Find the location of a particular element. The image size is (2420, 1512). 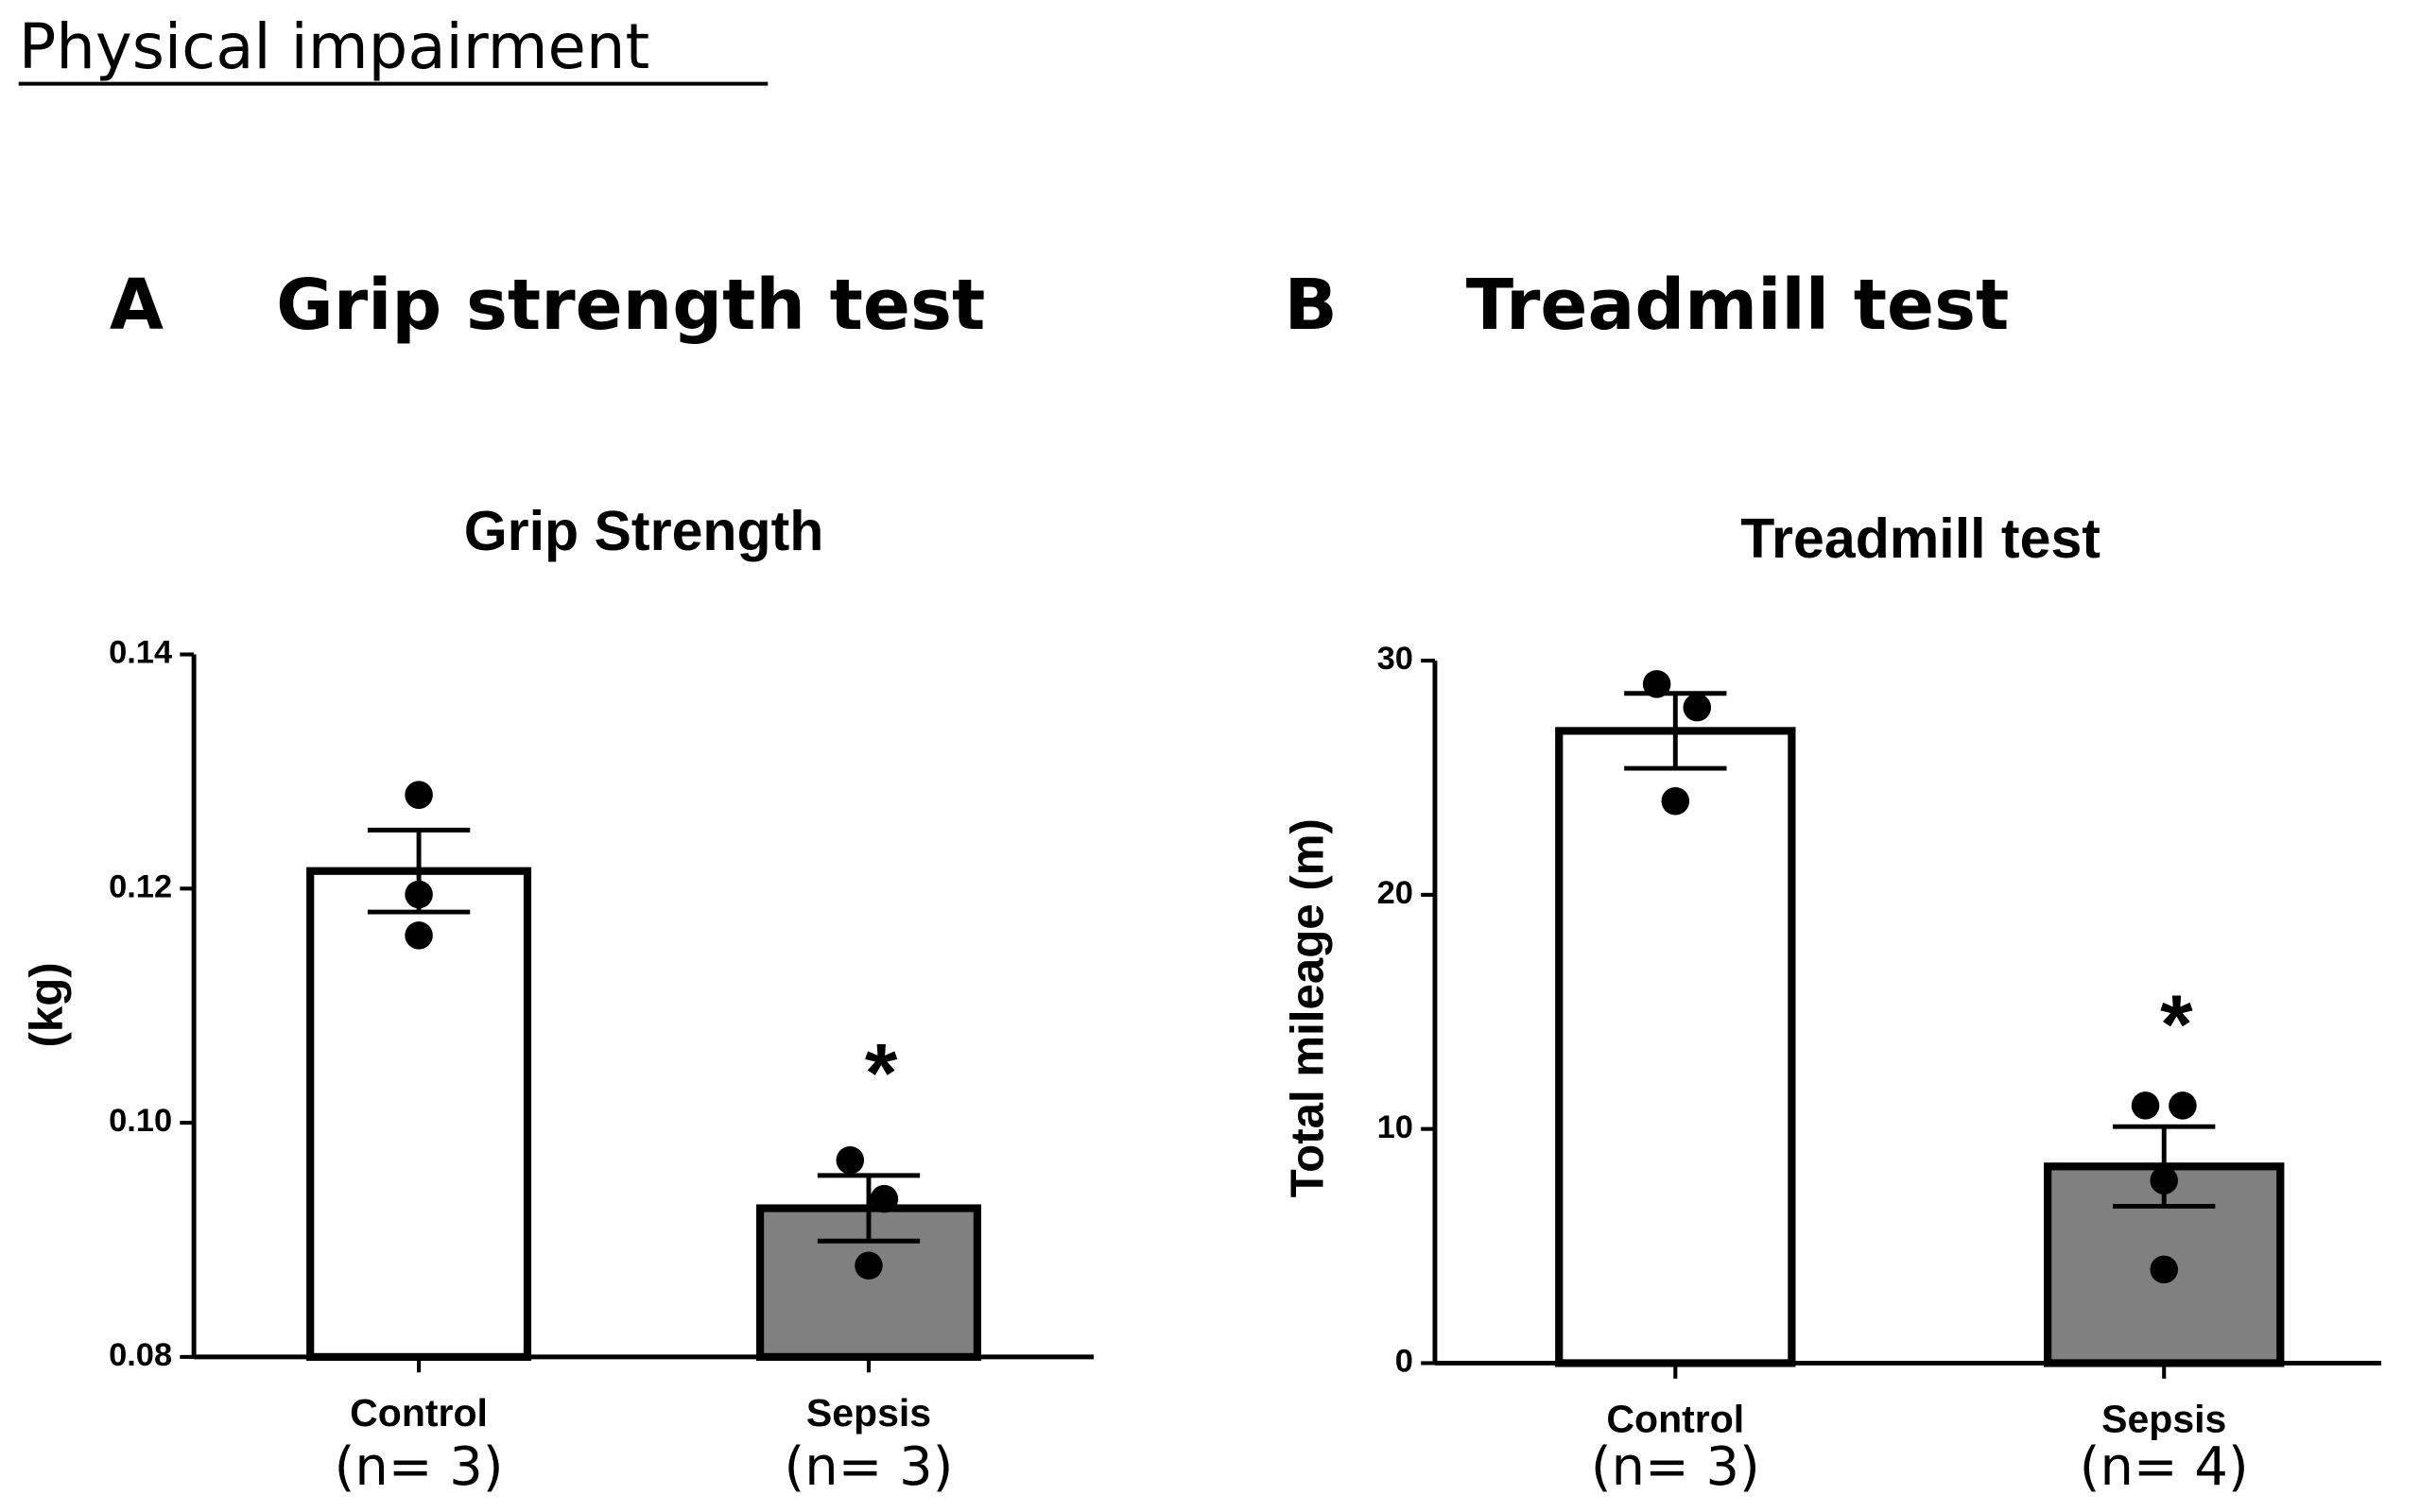

y-tick-label: 20 is located at coordinates (1395, 893).